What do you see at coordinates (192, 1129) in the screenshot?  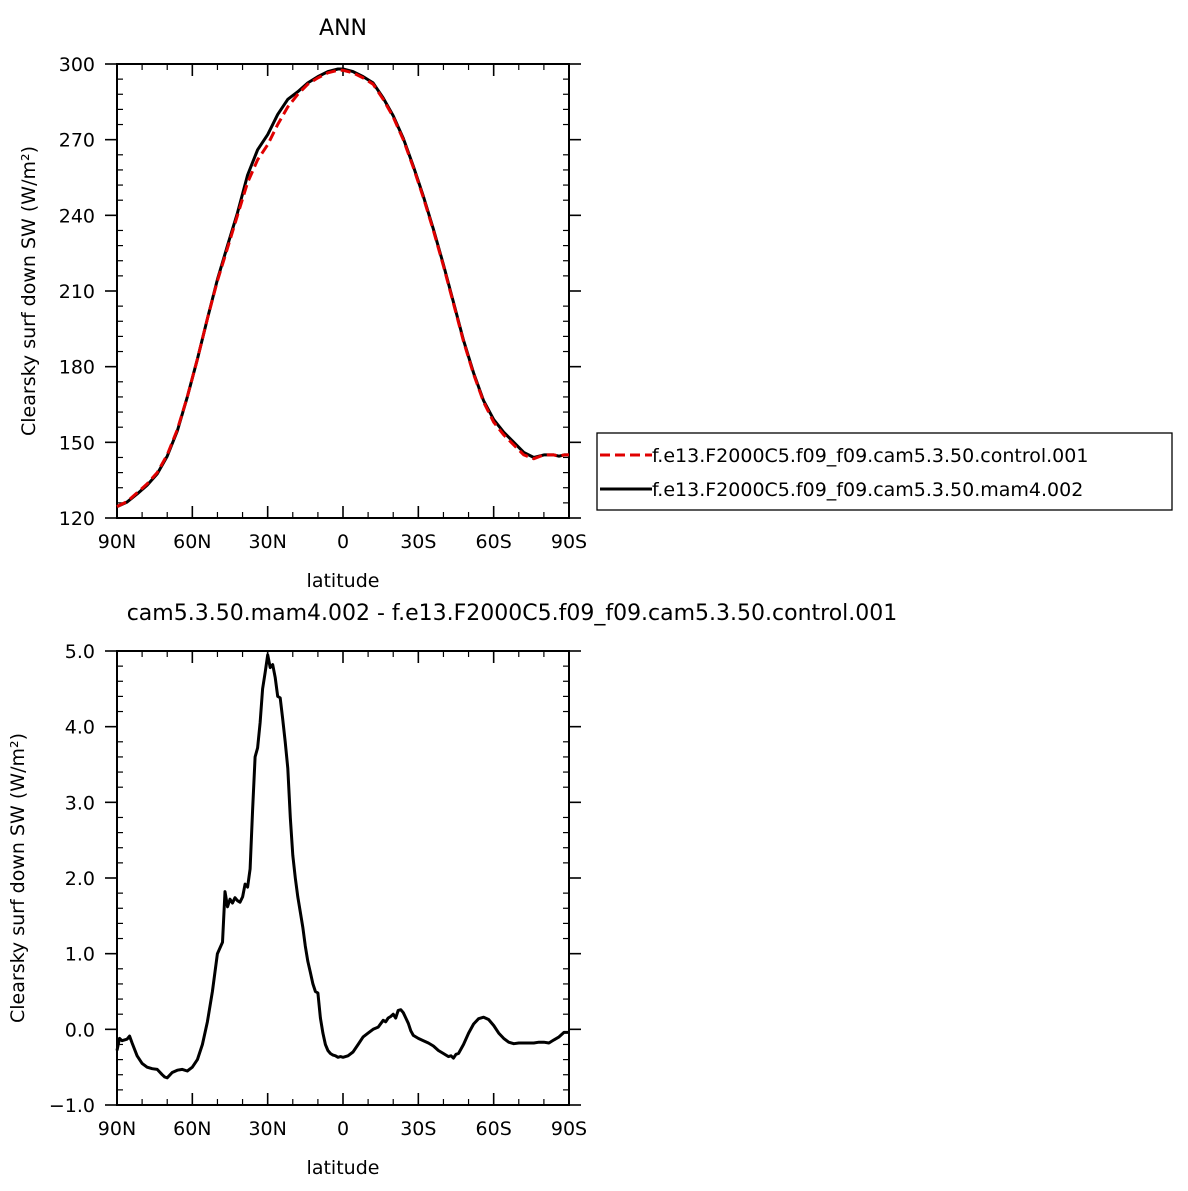 I see `bottom-x-tick-label: 60N` at bounding box center [192, 1129].